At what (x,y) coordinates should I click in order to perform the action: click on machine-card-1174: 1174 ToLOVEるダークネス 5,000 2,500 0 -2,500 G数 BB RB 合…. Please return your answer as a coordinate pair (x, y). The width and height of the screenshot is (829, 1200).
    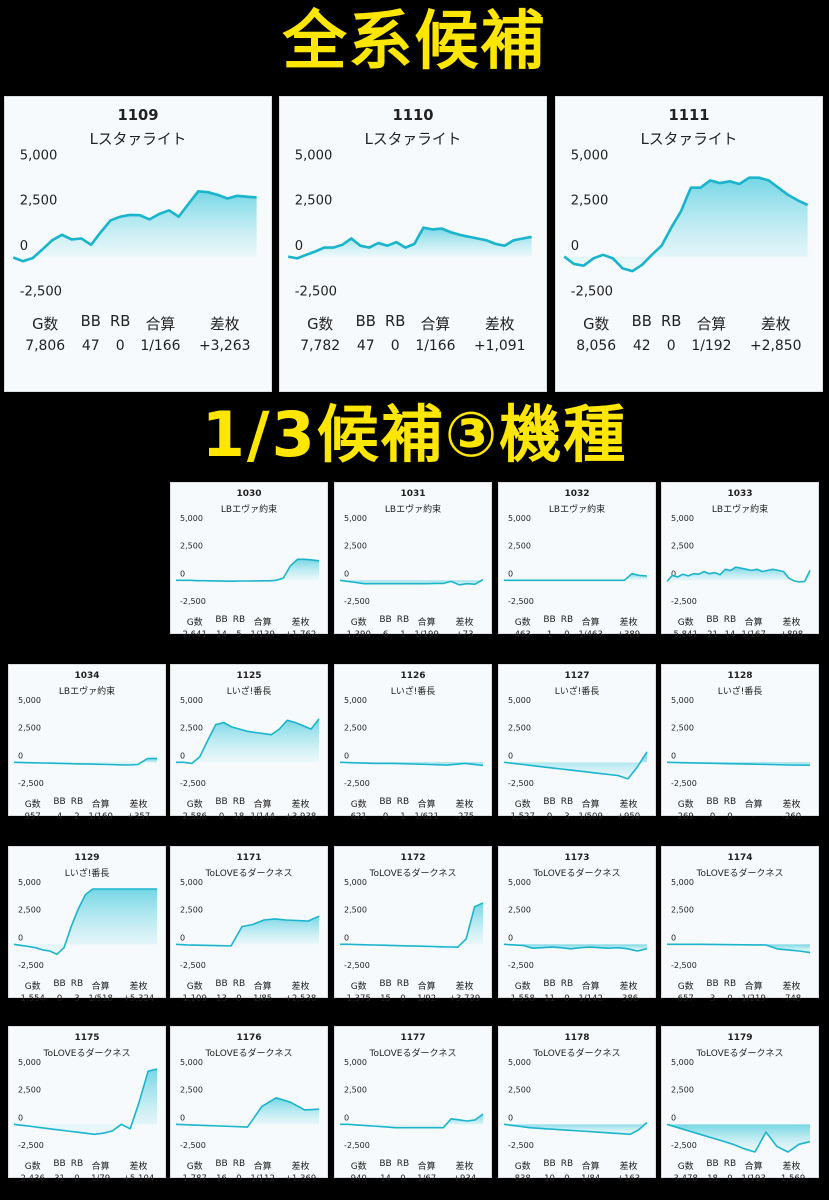
    Looking at the image, I should click on (740, 925).